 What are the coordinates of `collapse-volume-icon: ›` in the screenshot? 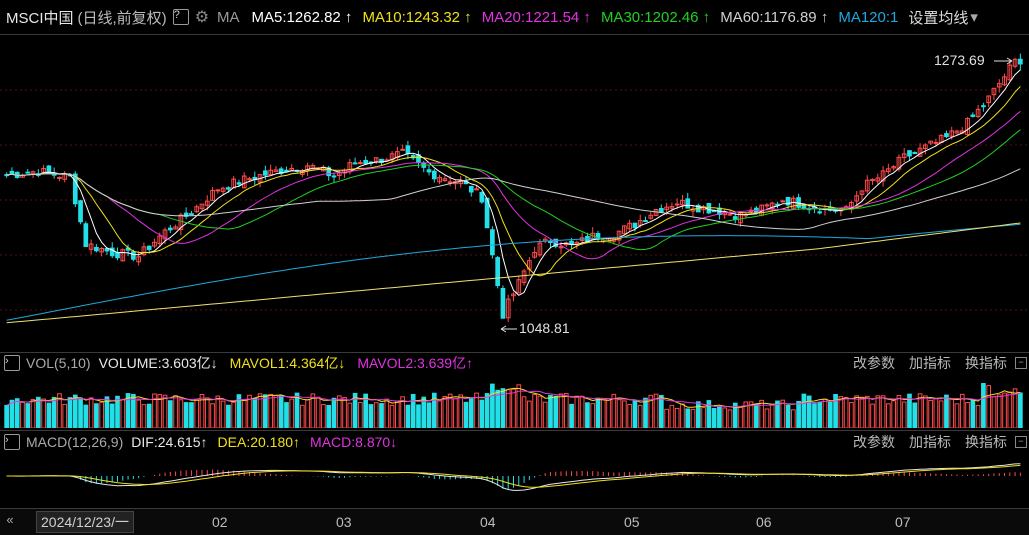 It's located at (12, 363).